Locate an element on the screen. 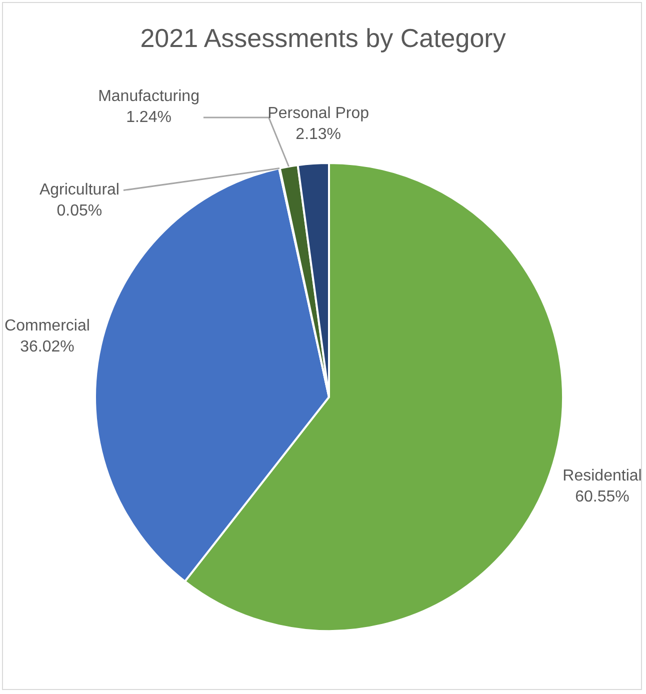  data-label: 60.55% is located at coordinates (602, 497).